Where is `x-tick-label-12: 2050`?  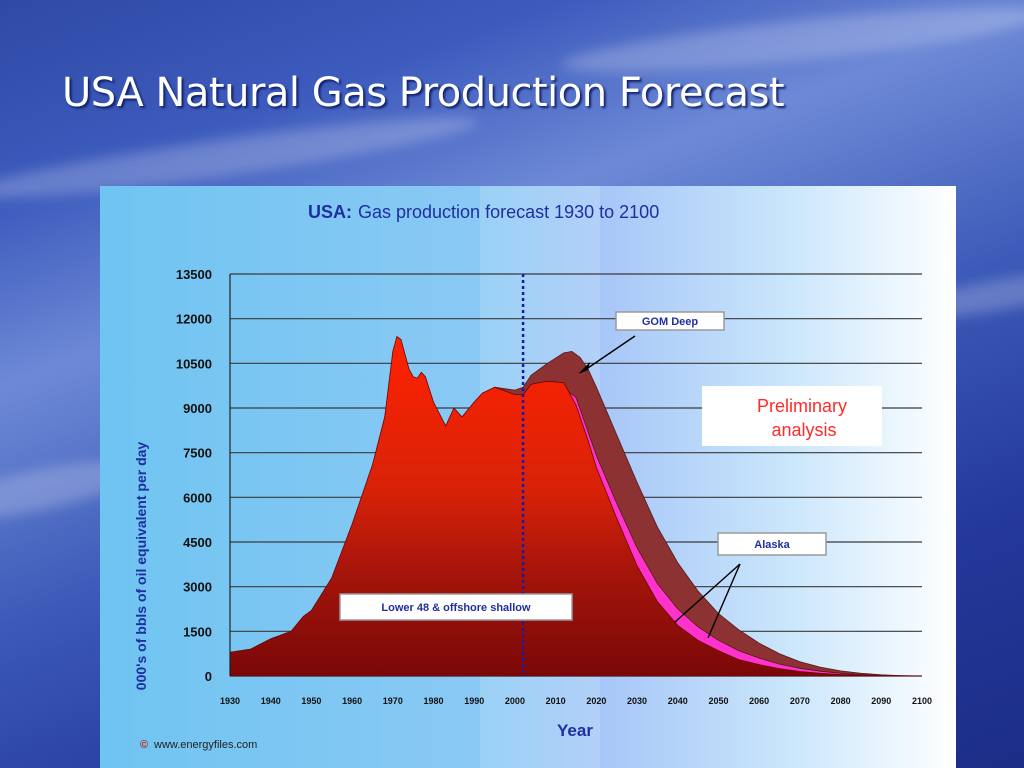 x-tick-label-12: 2050 is located at coordinates (718, 701).